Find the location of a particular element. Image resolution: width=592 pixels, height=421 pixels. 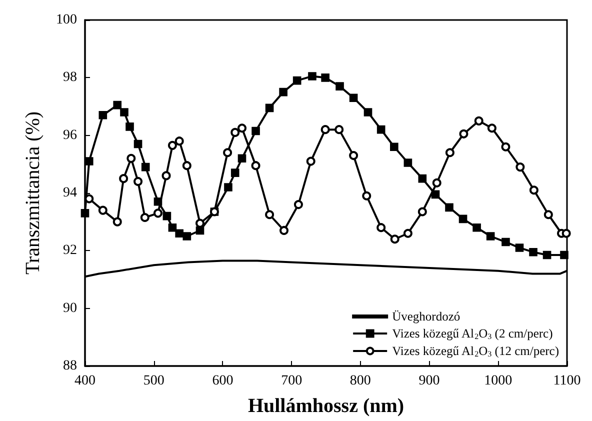

y-tick-label: 98 is located at coordinates (70, 78).